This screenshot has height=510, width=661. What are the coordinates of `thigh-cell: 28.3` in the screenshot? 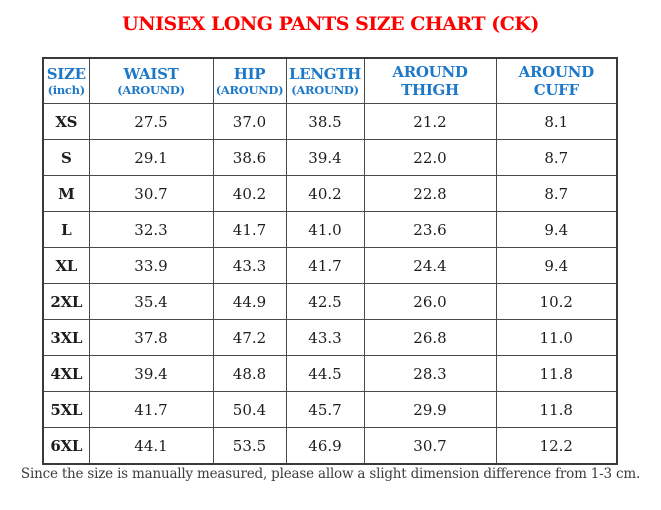 It's located at (430, 373).